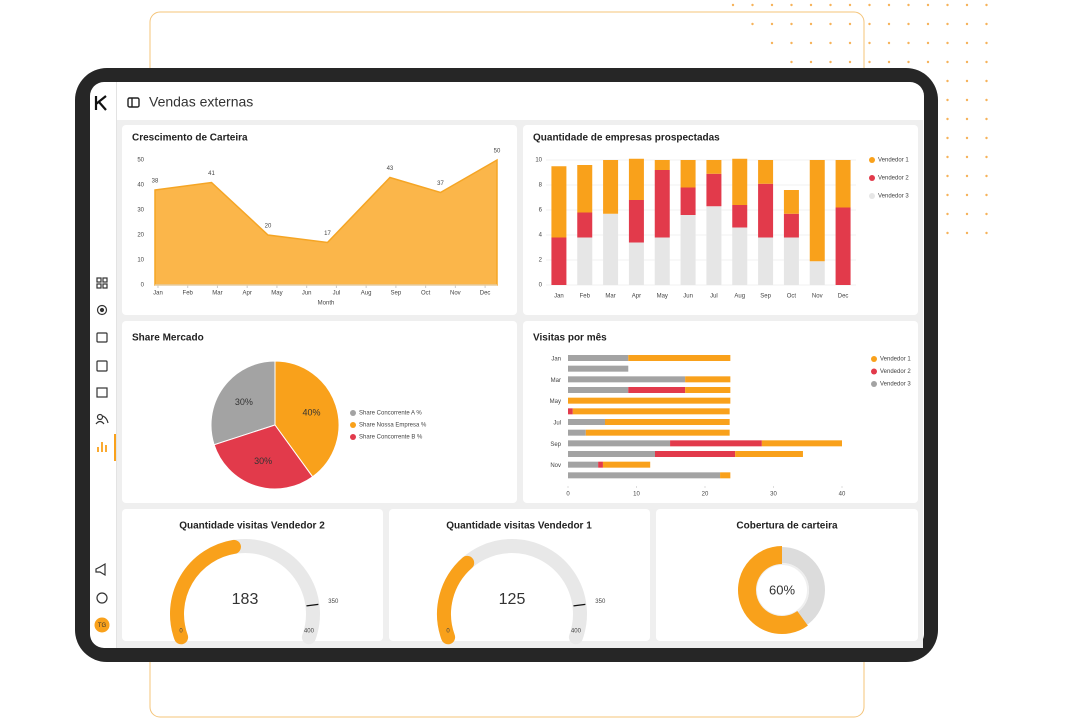 This screenshot has width=1080, height=720. What do you see at coordinates (100, 417) in the screenshot?
I see `nav-users` at bounding box center [100, 417].